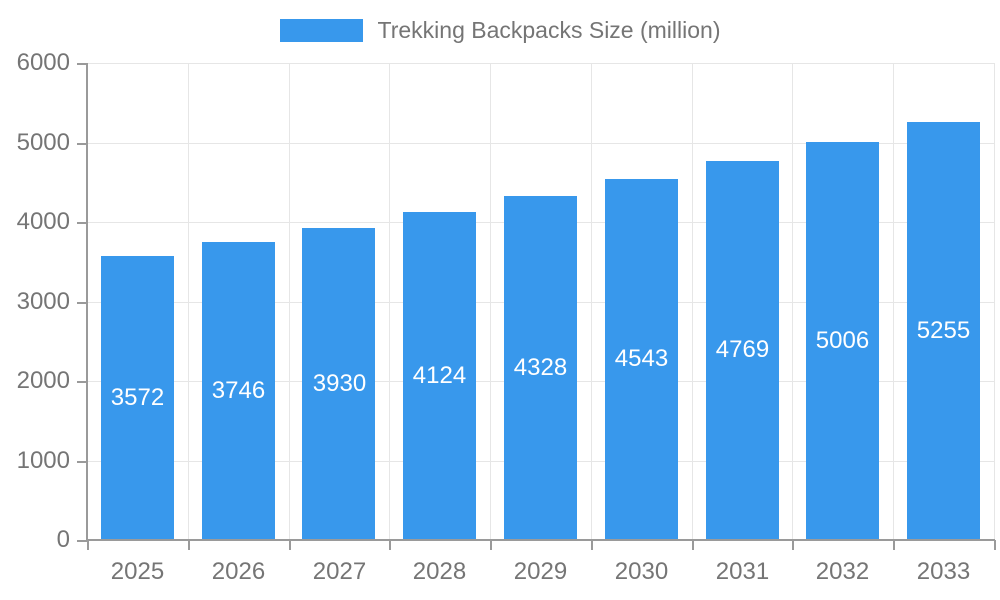 The image size is (1000, 600). I want to click on x-tick-label: 2028, so click(439, 571).